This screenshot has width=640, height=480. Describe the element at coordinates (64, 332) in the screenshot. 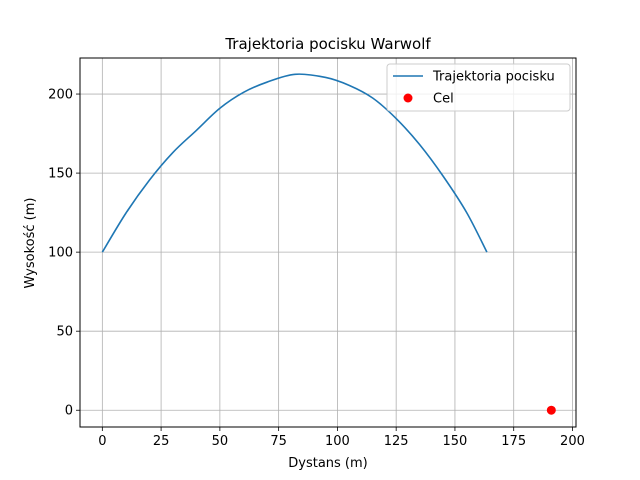

I see `y-tick-label: 50` at that location.